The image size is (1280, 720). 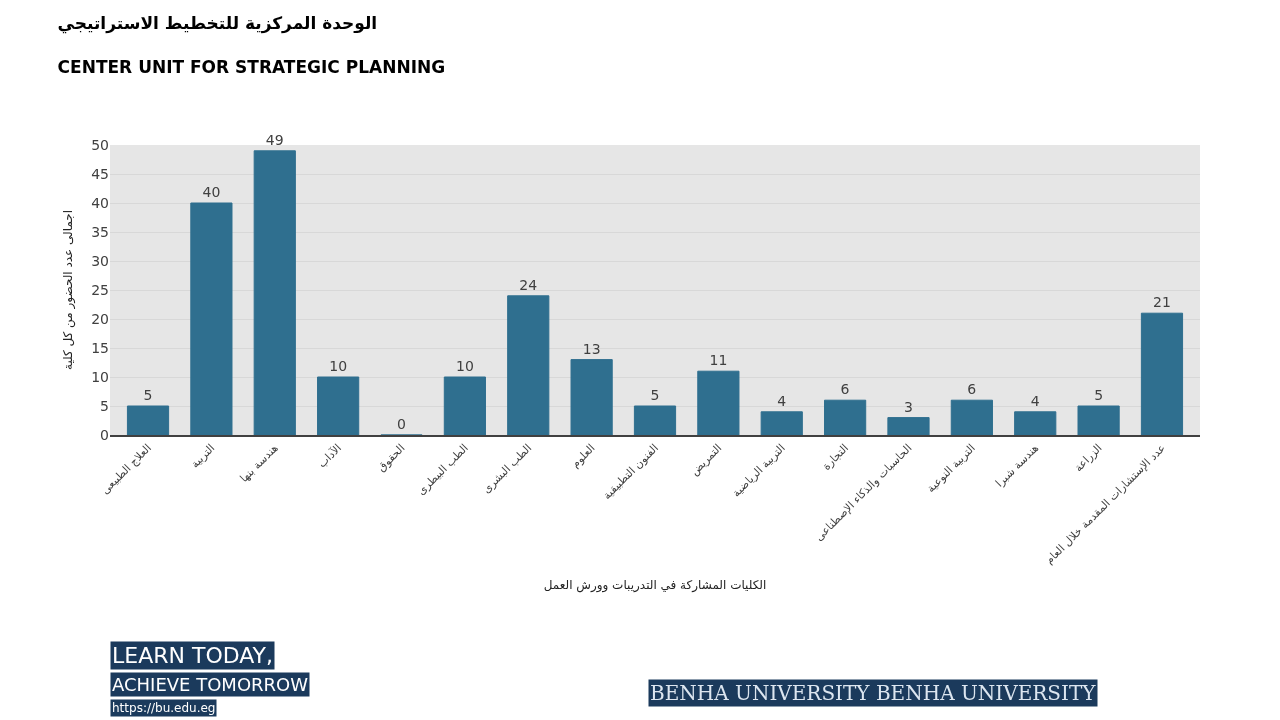 What do you see at coordinates (126, 469) in the screenshot?
I see `x-tick-label: العلاج الطبيعى` at bounding box center [126, 469].